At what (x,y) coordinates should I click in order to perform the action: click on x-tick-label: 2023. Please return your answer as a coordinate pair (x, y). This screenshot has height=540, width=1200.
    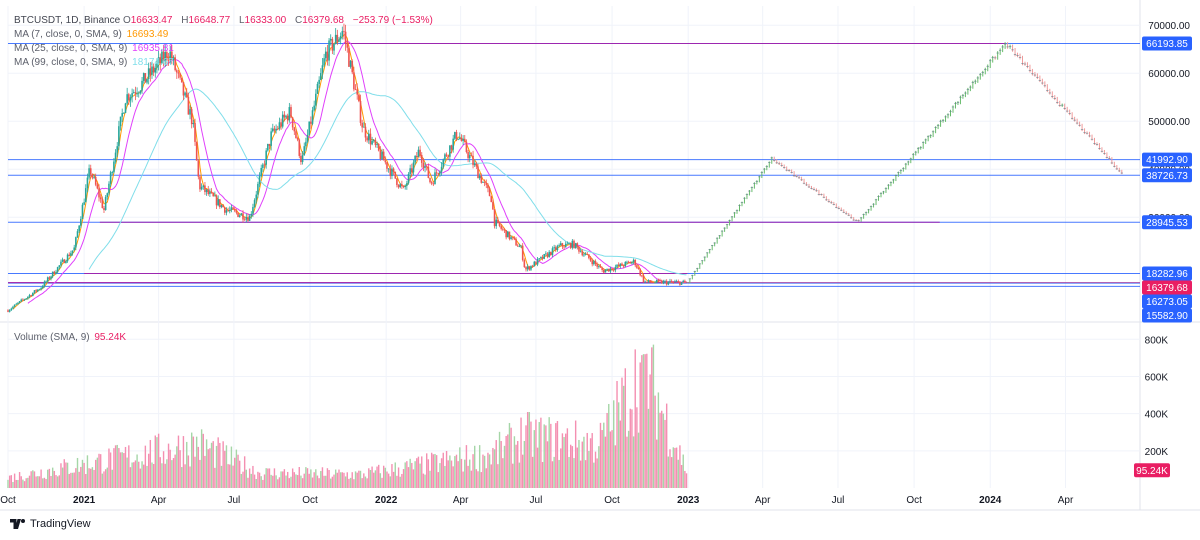
    Looking at the image, I should click on (688, 500).